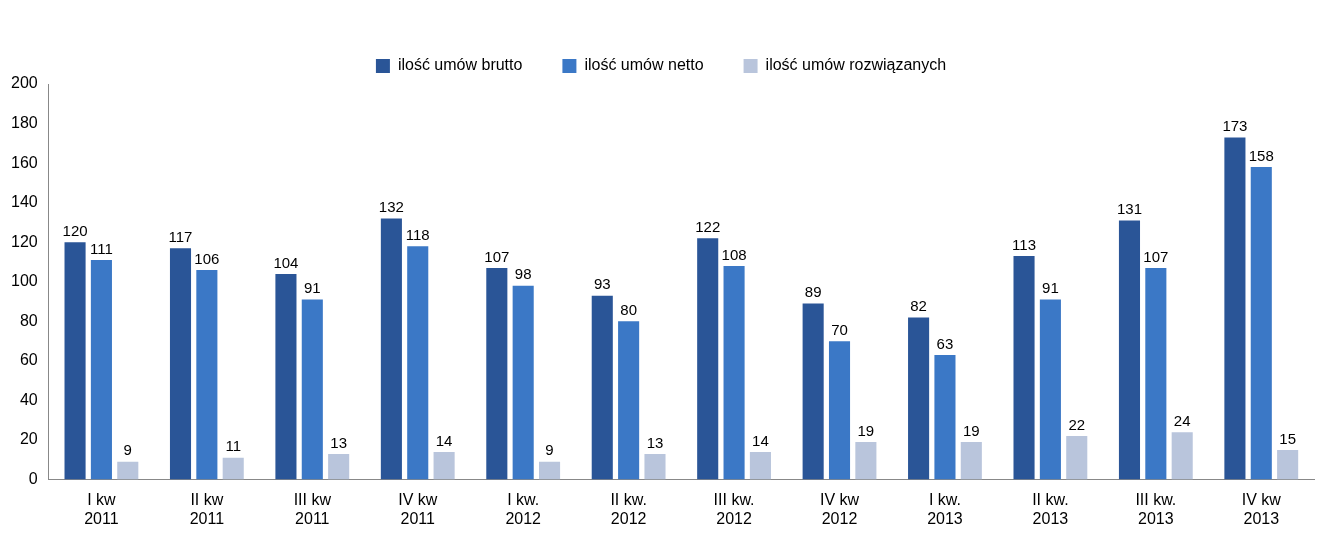 The image size is (1332, 540). Describe the element at coordinates (813, 292) in the screenshot. I see `data-label: 89` at that location.